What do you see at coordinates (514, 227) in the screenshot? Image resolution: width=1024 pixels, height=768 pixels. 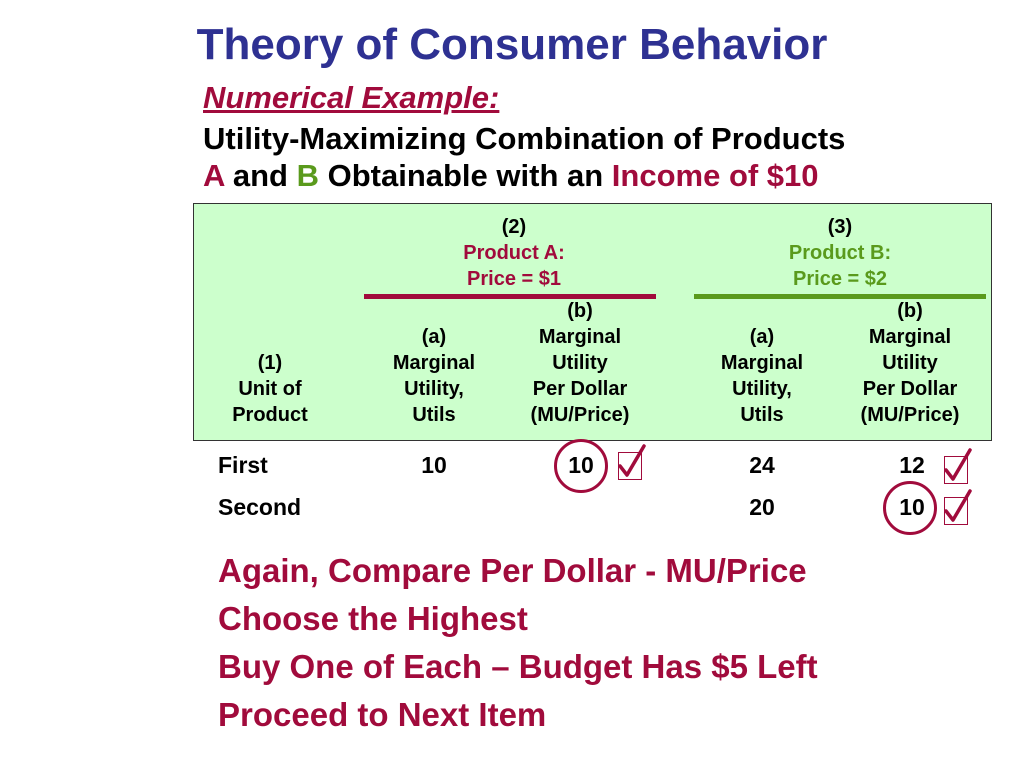 I see `product-a-num: (2)` at bounding box center [514, 227].